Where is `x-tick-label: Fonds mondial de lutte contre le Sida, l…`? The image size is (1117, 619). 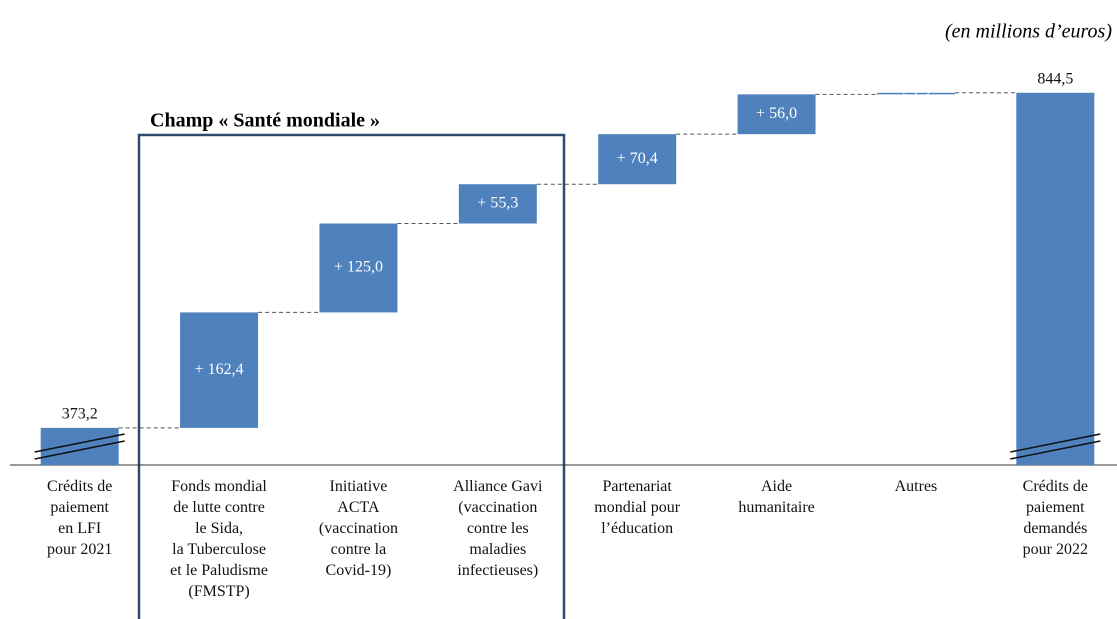 x-tick-label: Fonds mondial de lutte contre le Sida, l… is located at coordinates (219, 539).